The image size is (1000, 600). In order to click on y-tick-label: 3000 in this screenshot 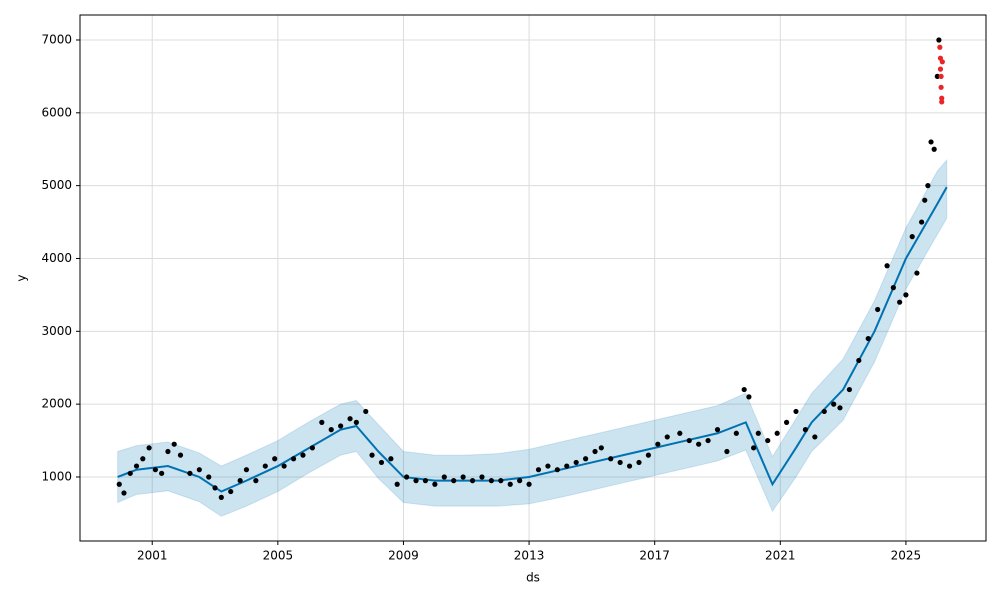, I will do `click(56, 331)`.